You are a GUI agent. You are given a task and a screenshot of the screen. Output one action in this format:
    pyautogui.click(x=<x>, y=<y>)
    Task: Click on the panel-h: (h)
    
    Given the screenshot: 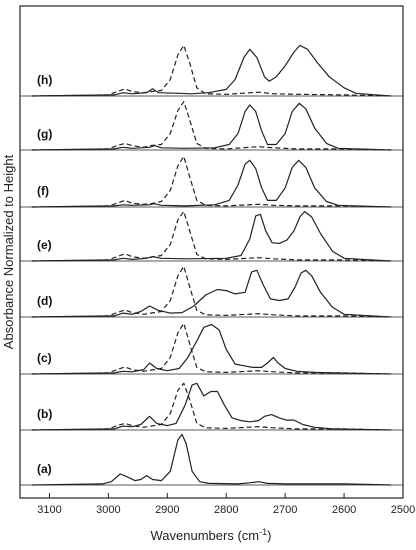 What is the action you would take?
    pyautogui.click(x=211, y=70)
    